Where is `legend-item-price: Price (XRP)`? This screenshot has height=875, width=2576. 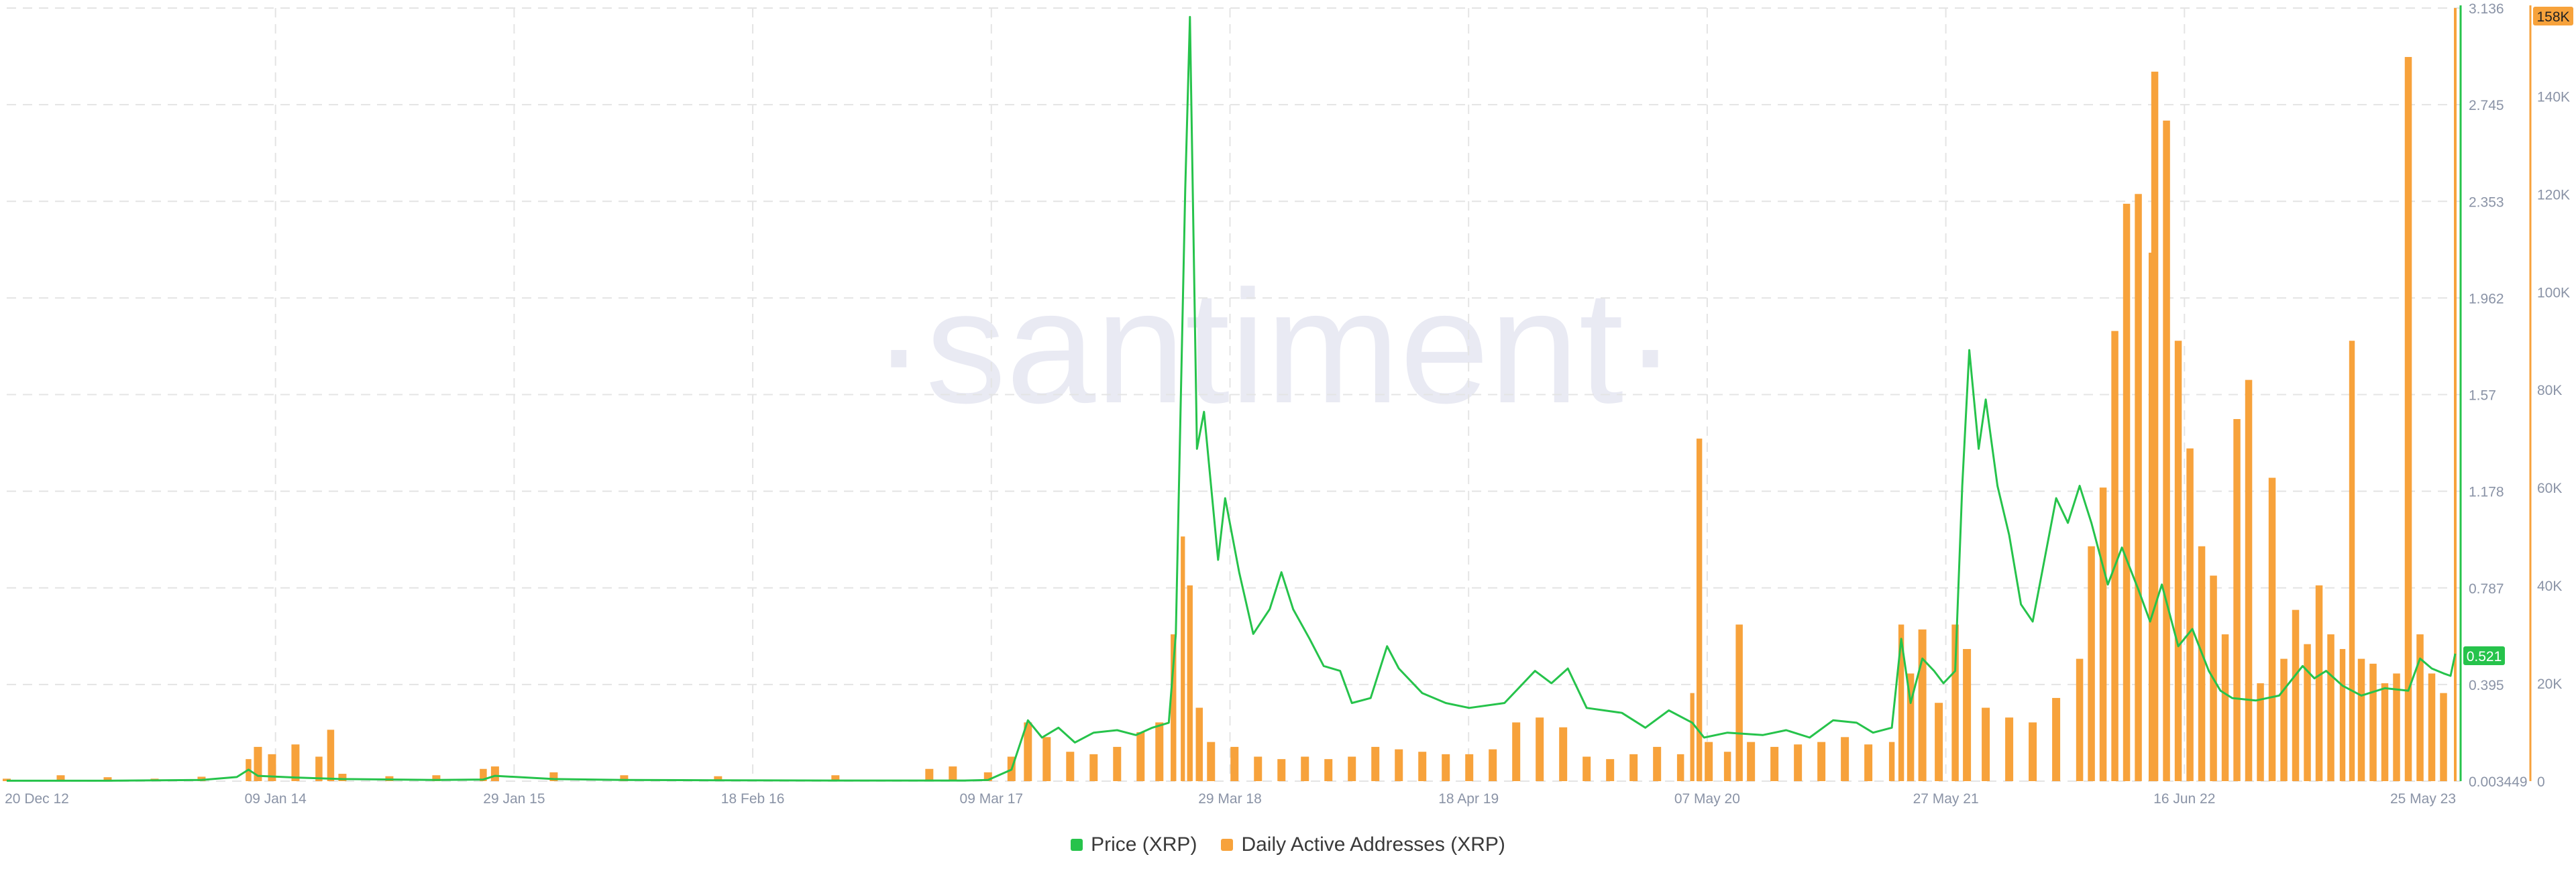
legend-item-price: Price (XRP) is located at coordinates (1134, 844).